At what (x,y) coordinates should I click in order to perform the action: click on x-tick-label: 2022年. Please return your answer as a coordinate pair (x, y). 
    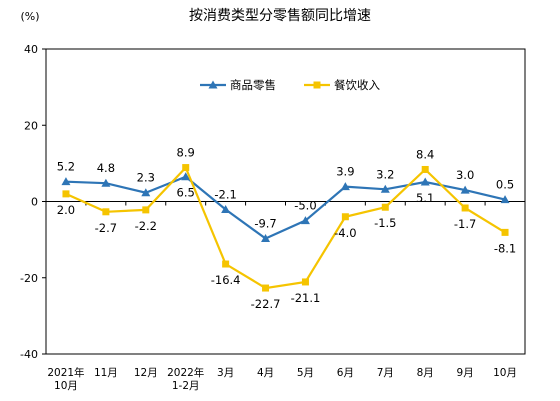
    Looking at the image, I should click on (185, 372).